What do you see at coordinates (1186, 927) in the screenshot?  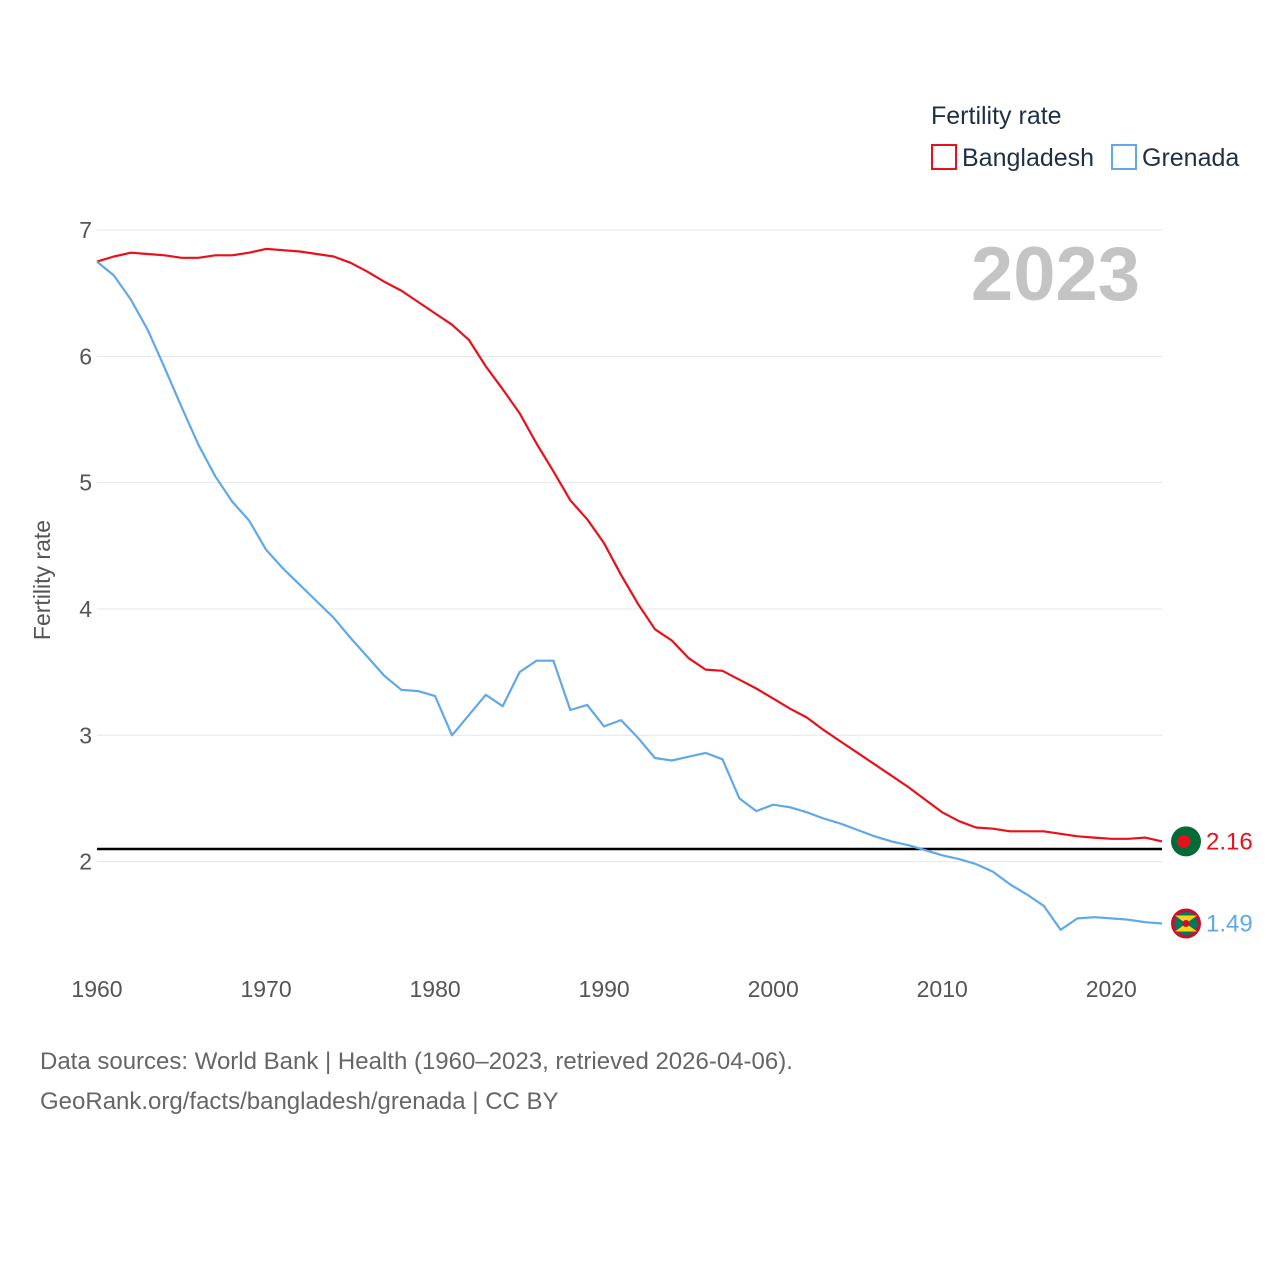 I see `flag-triangle-bottom` at bounding box center [1186, 927].